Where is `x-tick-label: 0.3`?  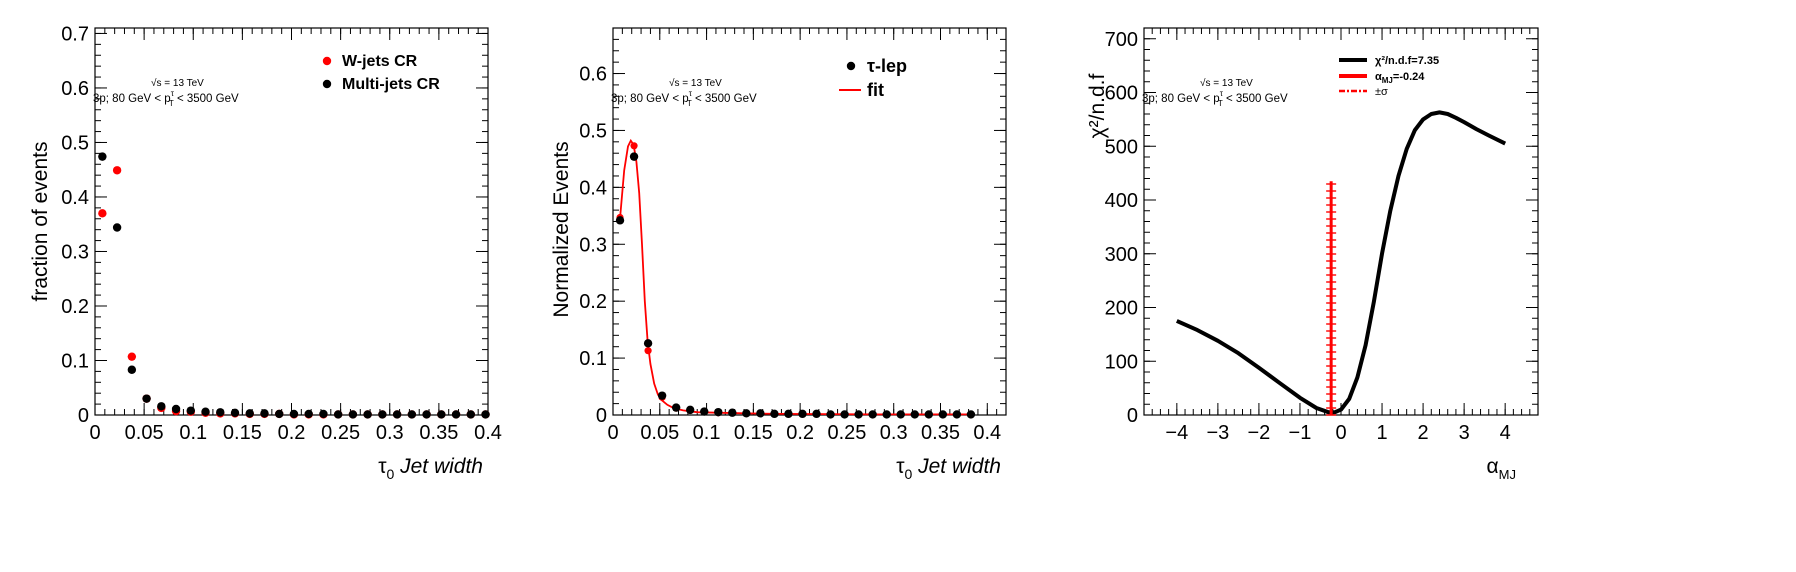
x-tick-label: 0.3 is located at coordinates (390, 433).